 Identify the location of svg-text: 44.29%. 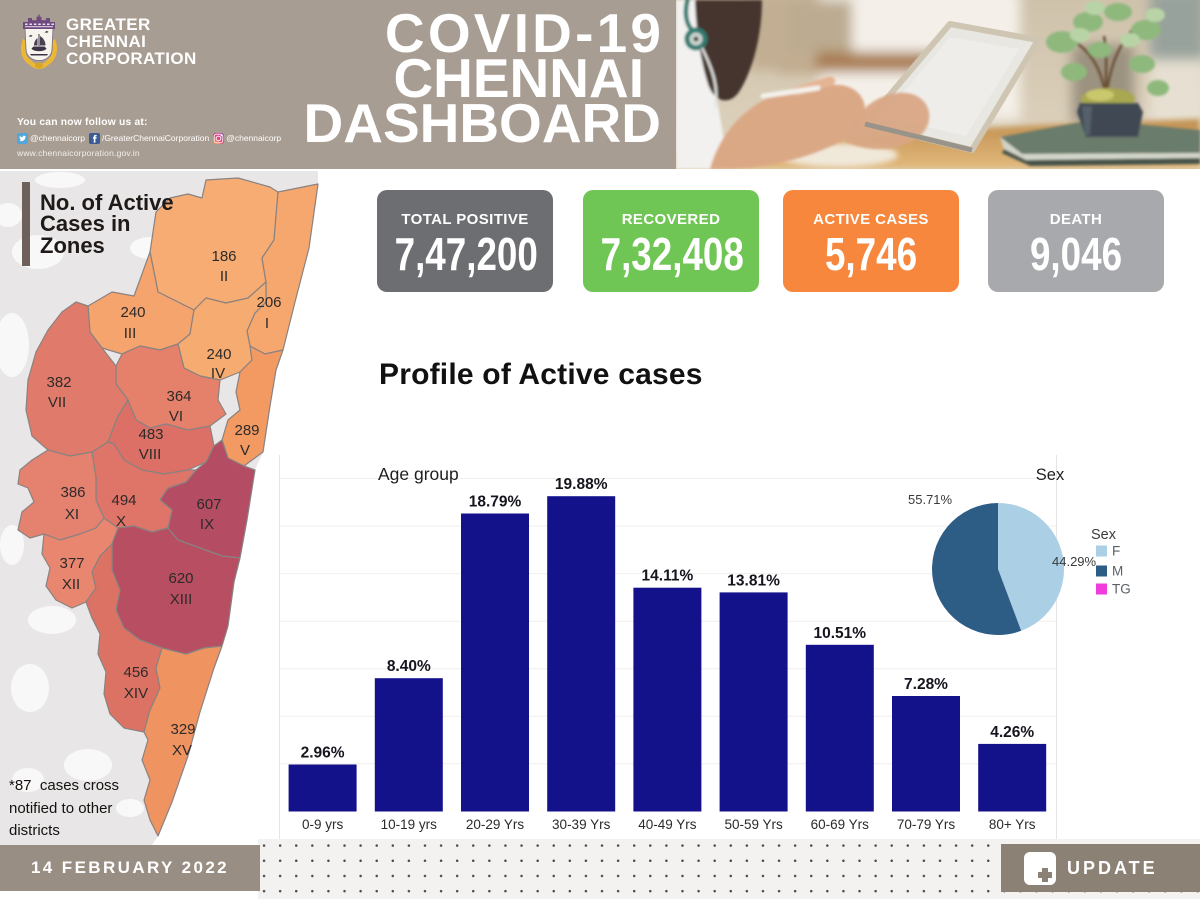
(1074, 561).